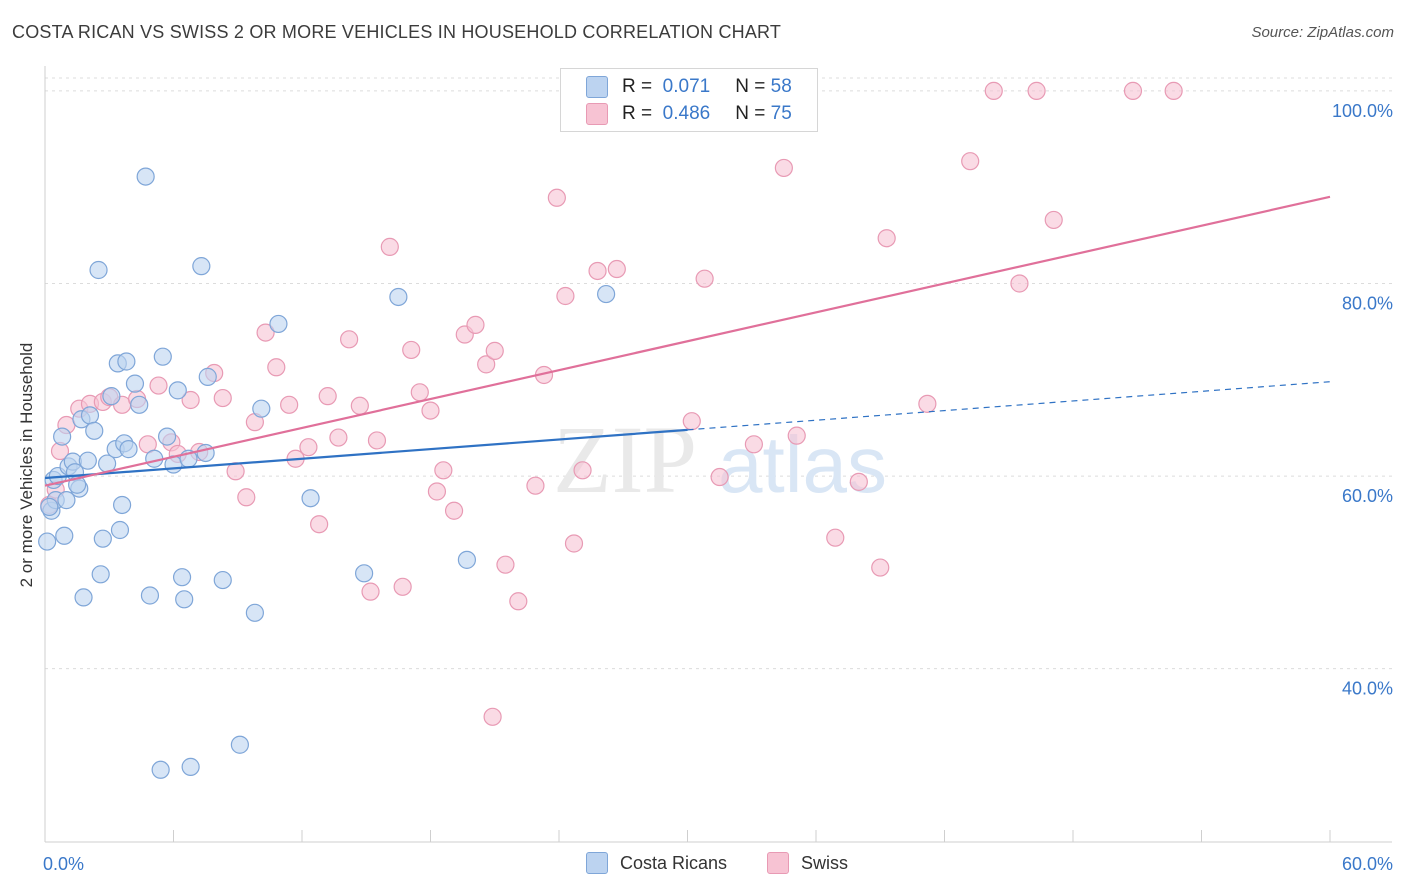  What do you see at coordinates (63, 864) in the screenshot?
I see `x-tick-label: 0.0%` at bounding box center [63, 864].